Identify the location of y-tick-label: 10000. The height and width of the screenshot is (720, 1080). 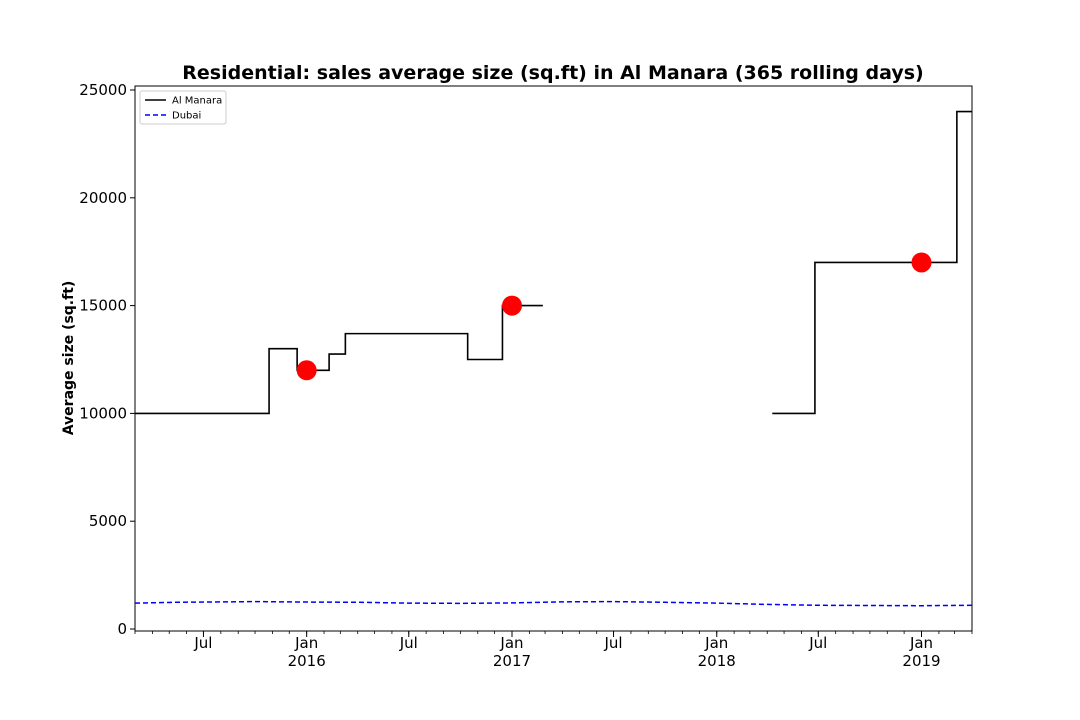
(103, 413).